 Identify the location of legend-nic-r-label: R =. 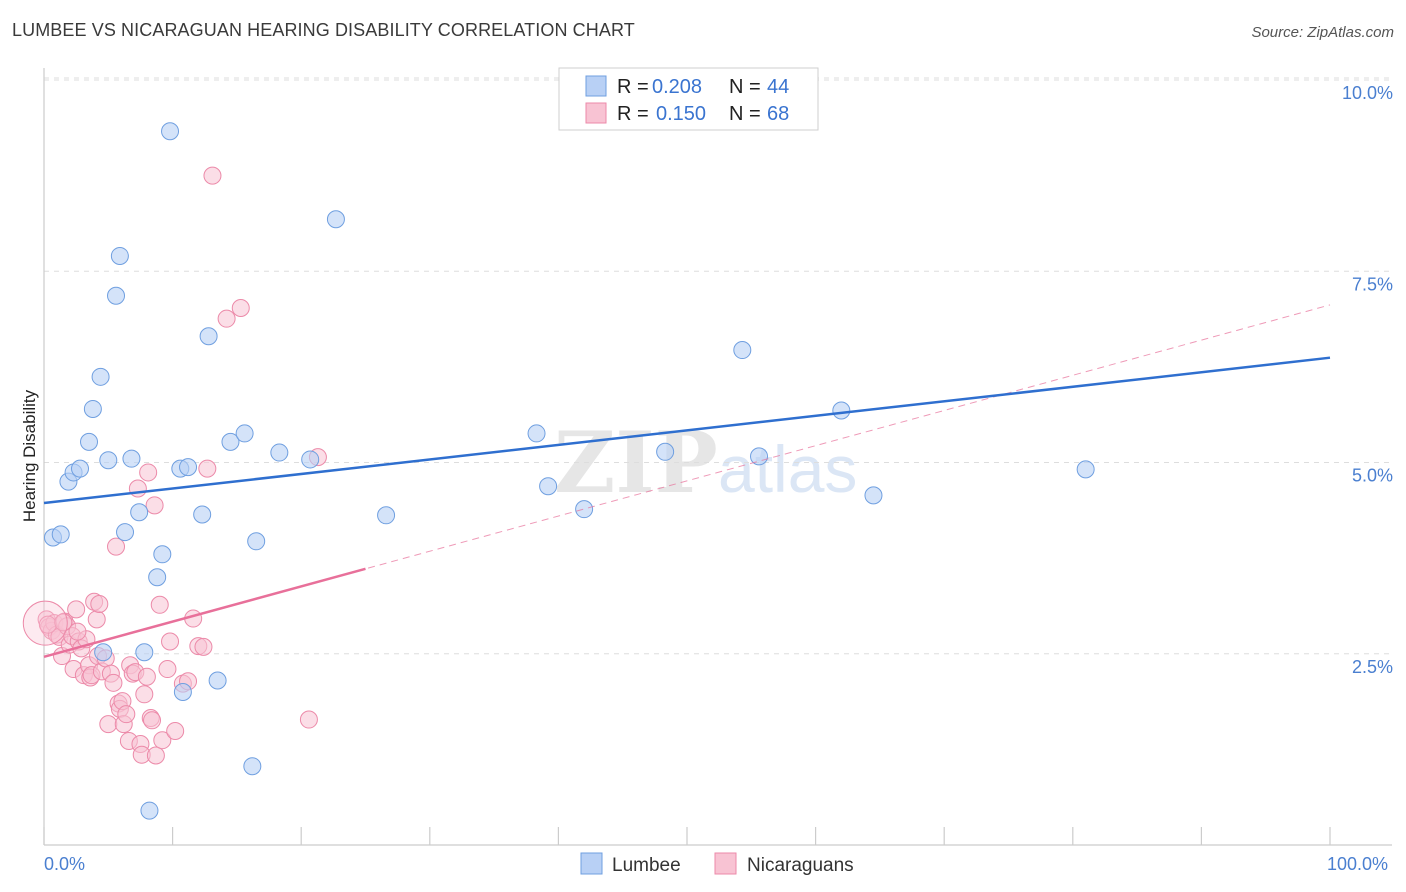
(633, 114).